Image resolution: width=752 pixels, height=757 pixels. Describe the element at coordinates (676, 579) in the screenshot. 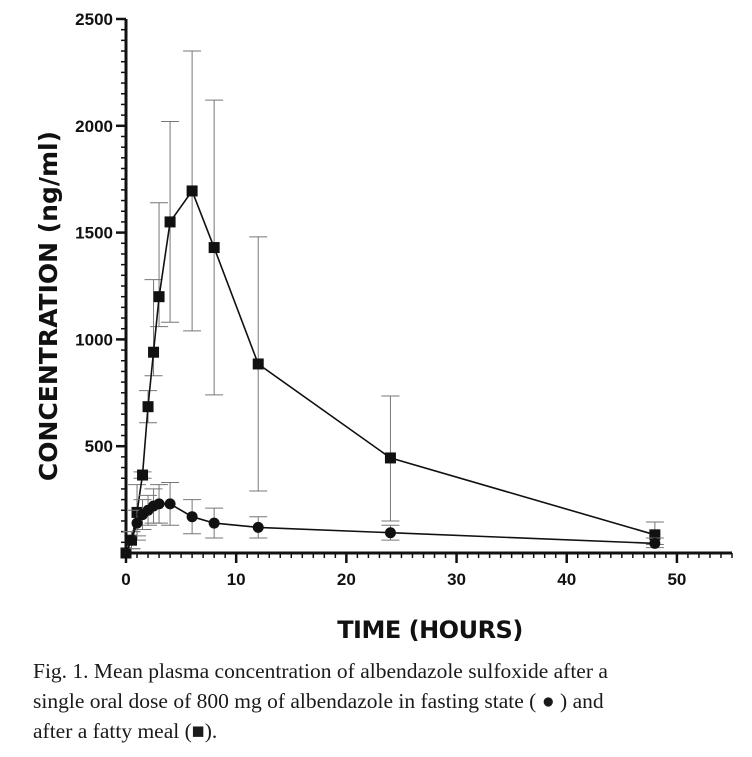

I see `x-tick-label: 50` at that location.